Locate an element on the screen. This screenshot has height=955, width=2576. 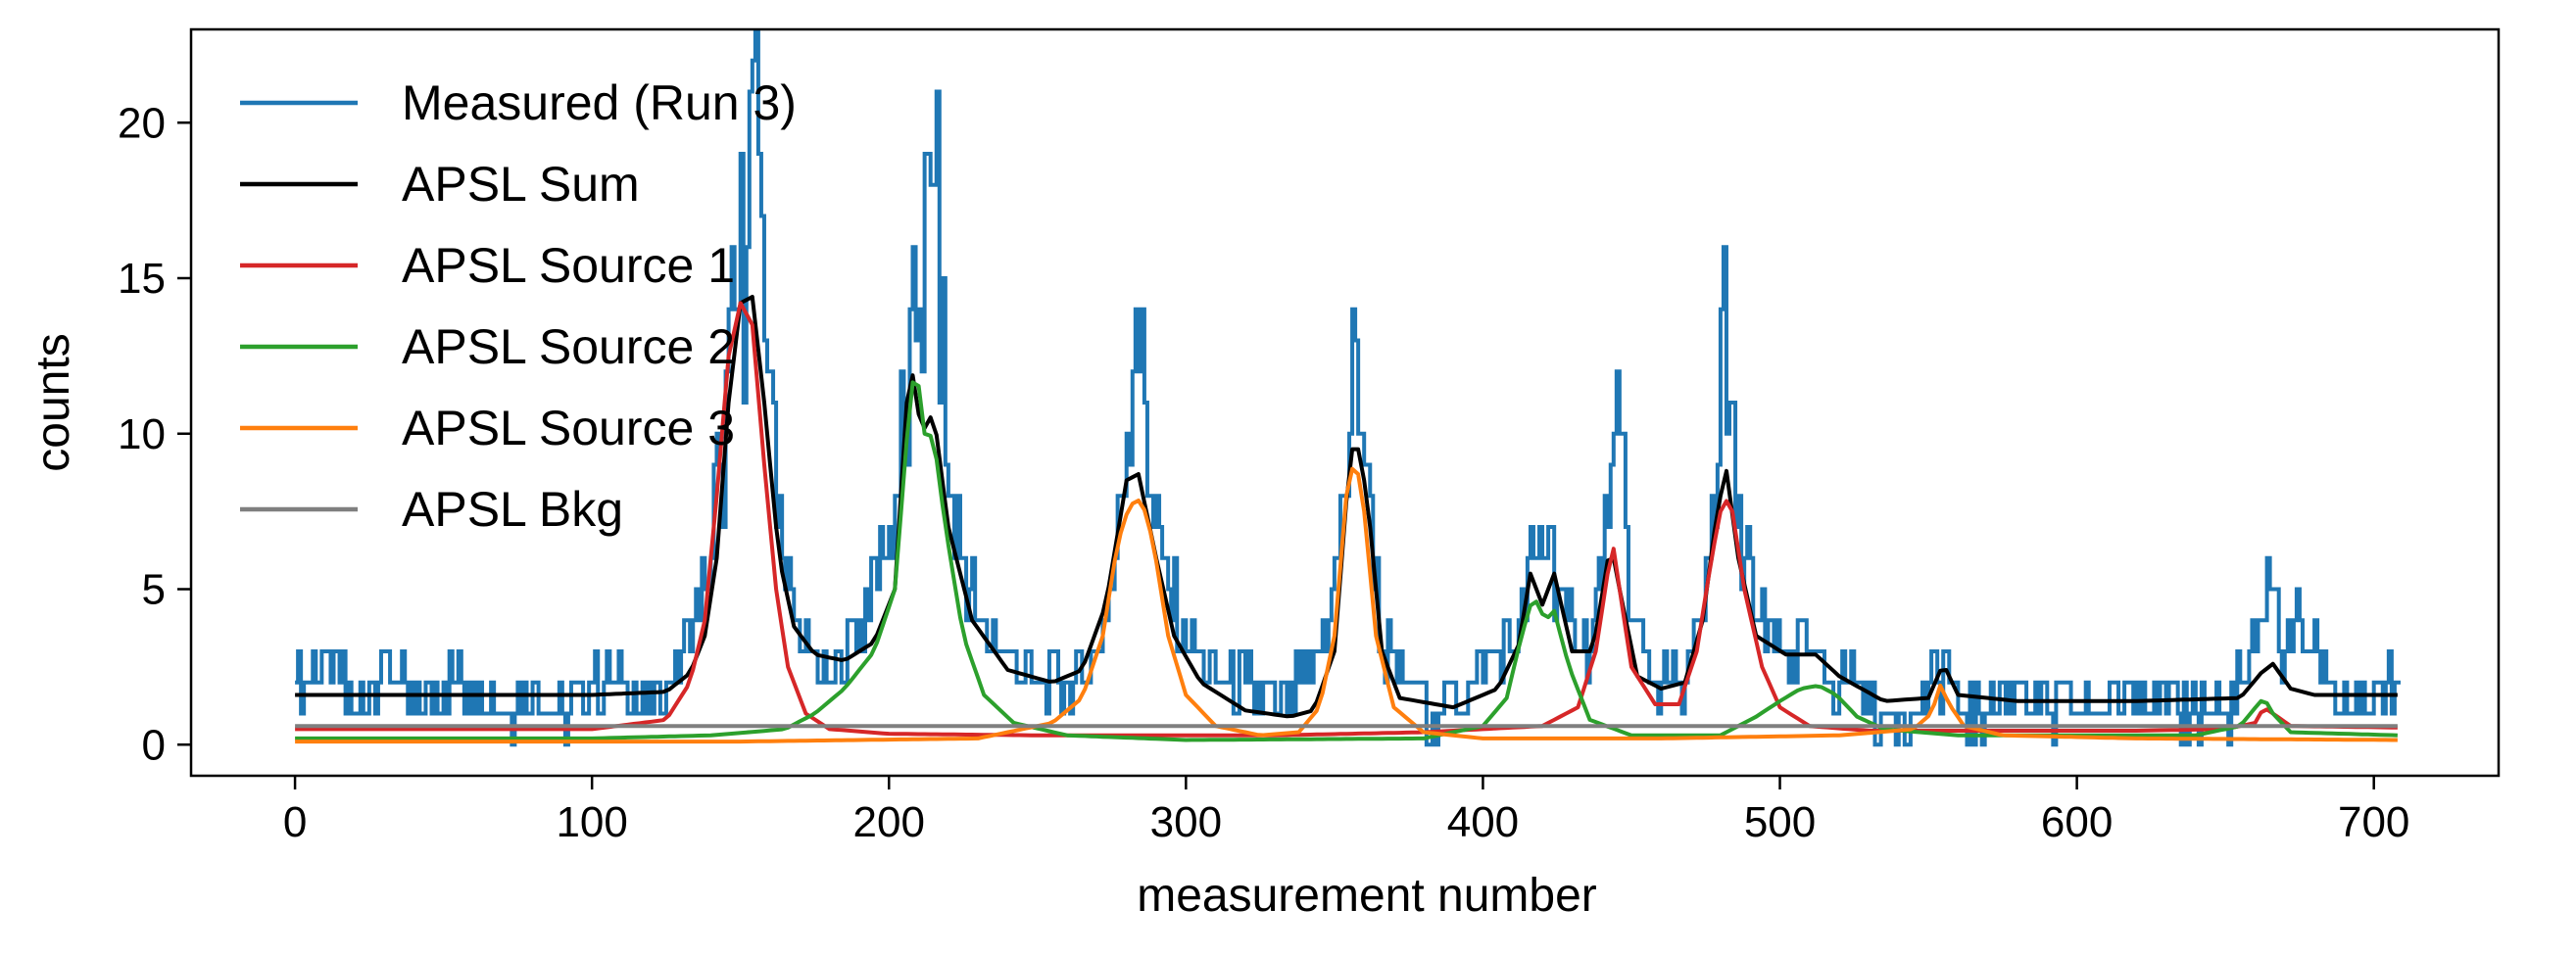
legend-label: APSL Bkg is located at coordinates (512, 509).